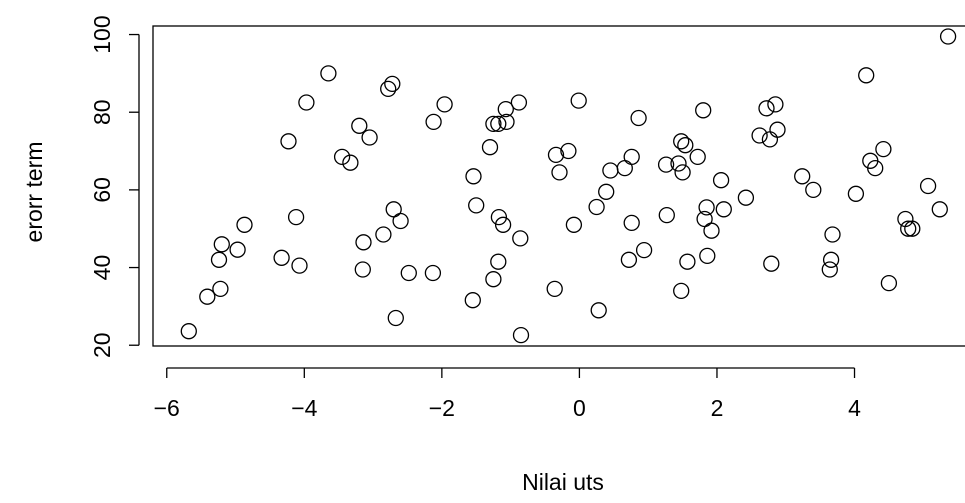 This screenshot has width=965, height=503. I want to click on x-tick-label: 2, so click(717, 408).